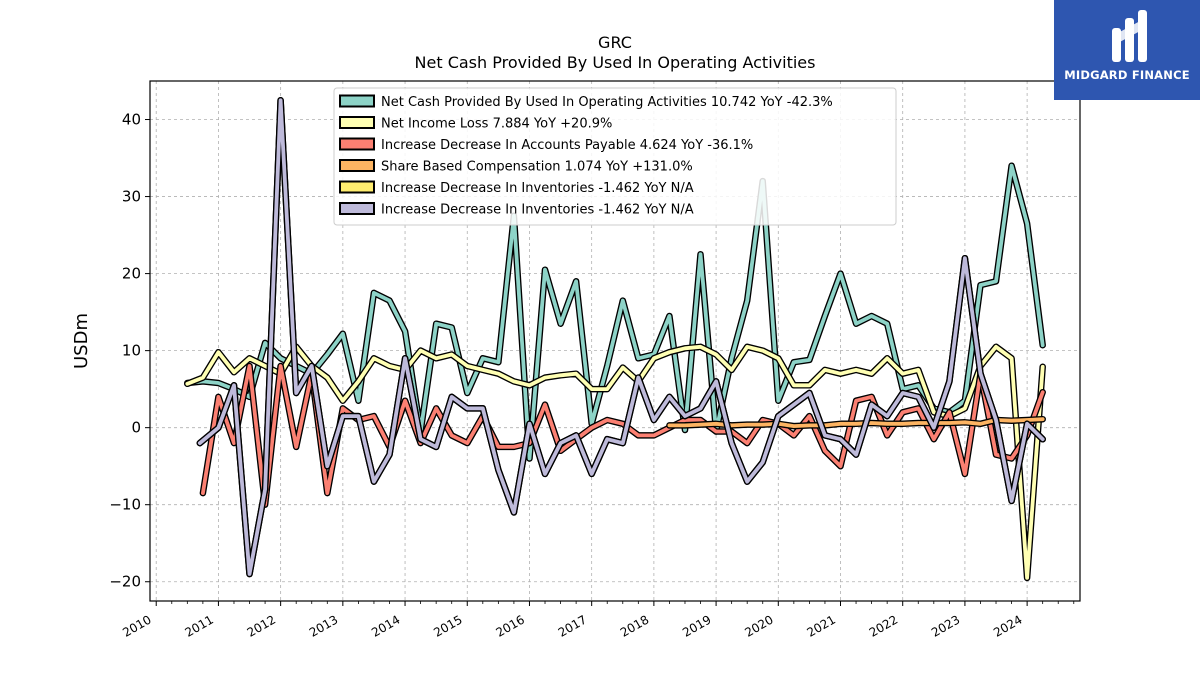 The height and width of the screenshot is (675, 1200). What do you see at coordinates (131, 274) in the screenshot?
I see `y-tick-label: 20` at bounding box center [131, 274].